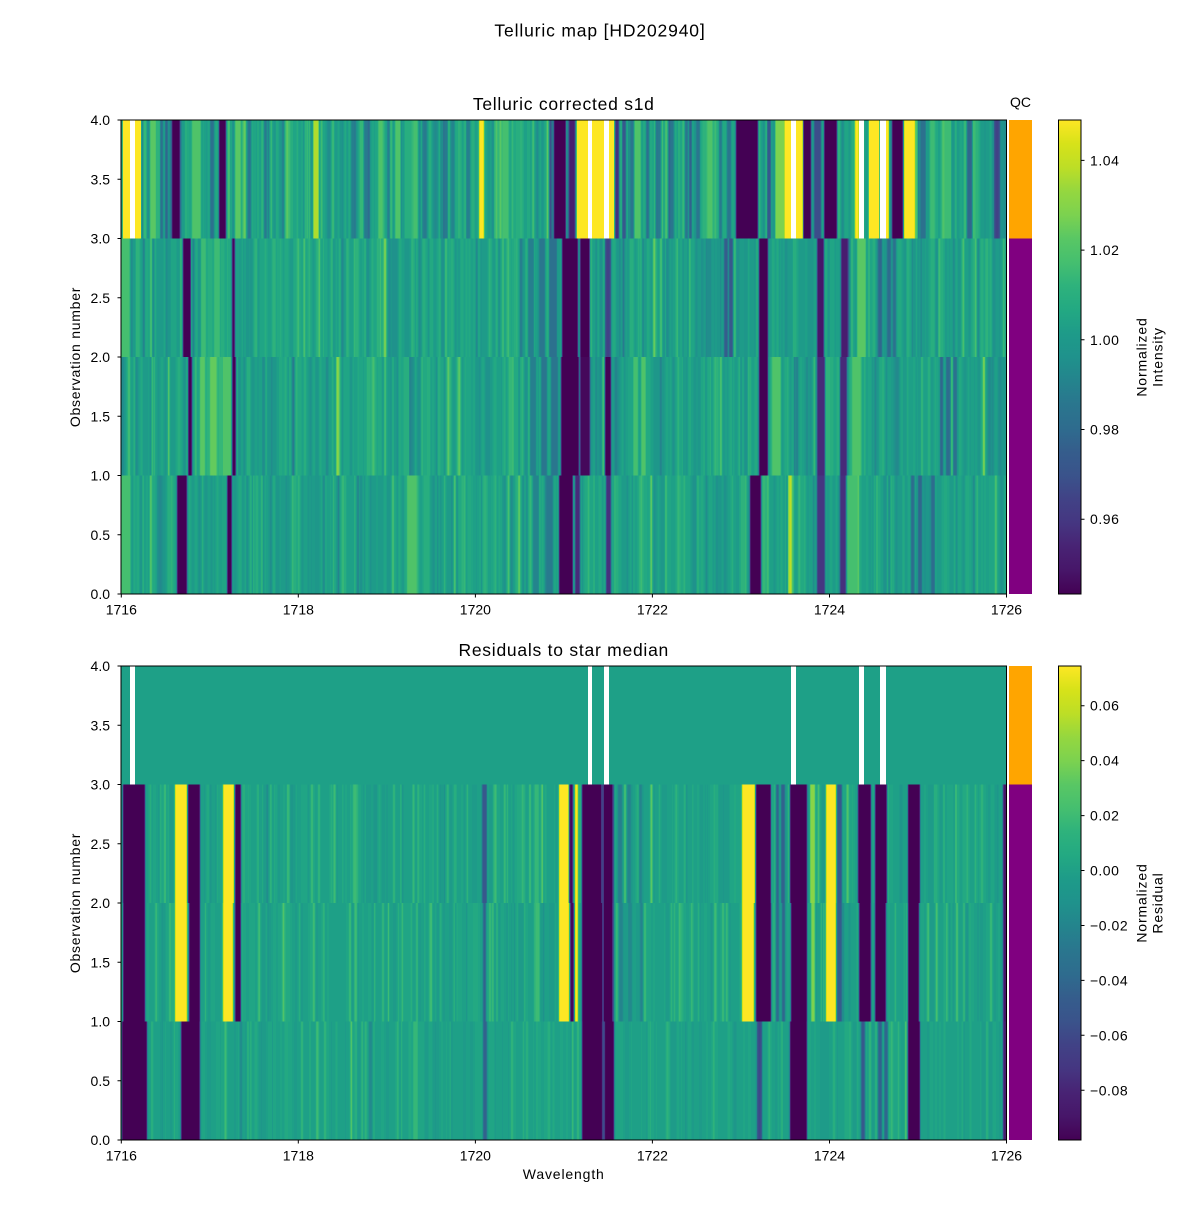 This screenshot has width=1200, height=1205. Describe the element at coordinates (1158, 357) in the screenshot. I see `svg-text: Intensity` at that location.